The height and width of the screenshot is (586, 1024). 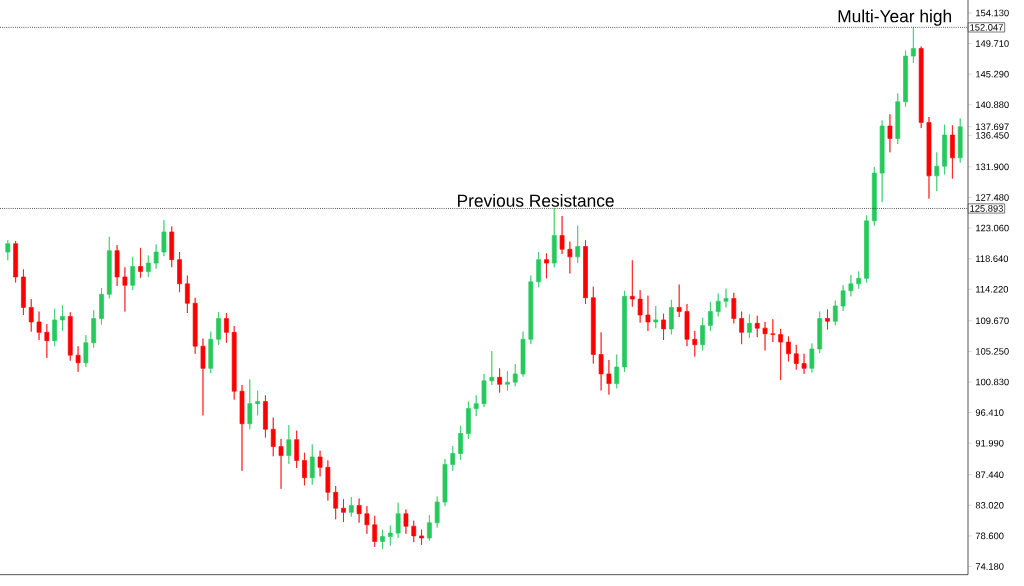 I want to click on y-tick-label: 100.830, so click(x=992, y=382).